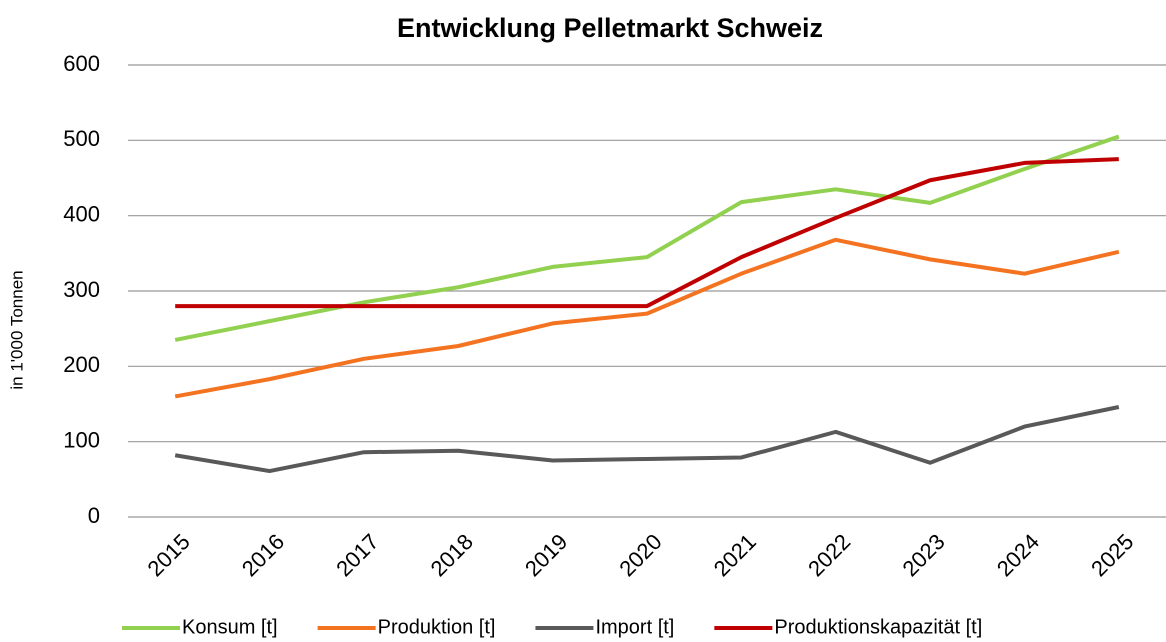  I want to click on chart-title: Entwicklung Pelletmarkt Schweiz, so click(610, 28).